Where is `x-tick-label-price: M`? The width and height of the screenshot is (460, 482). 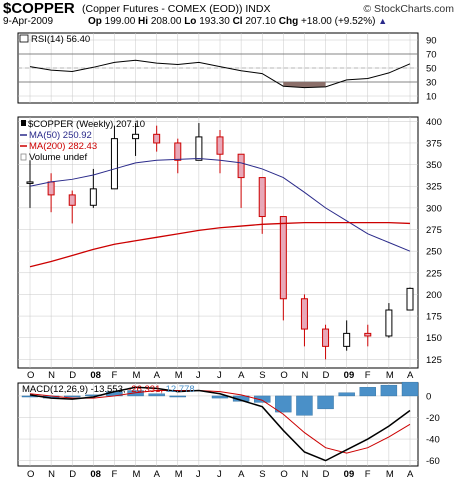 x-tick-label-price: M is located at coordinates (390, 375).